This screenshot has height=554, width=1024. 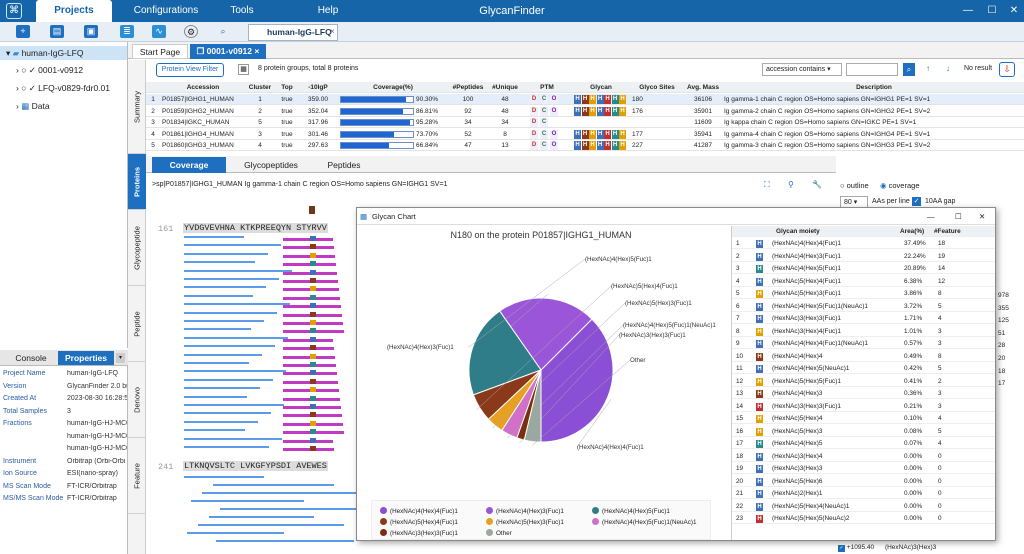 I want to click on side-tab-proteins: Proteins, so click(x=137, y=182).